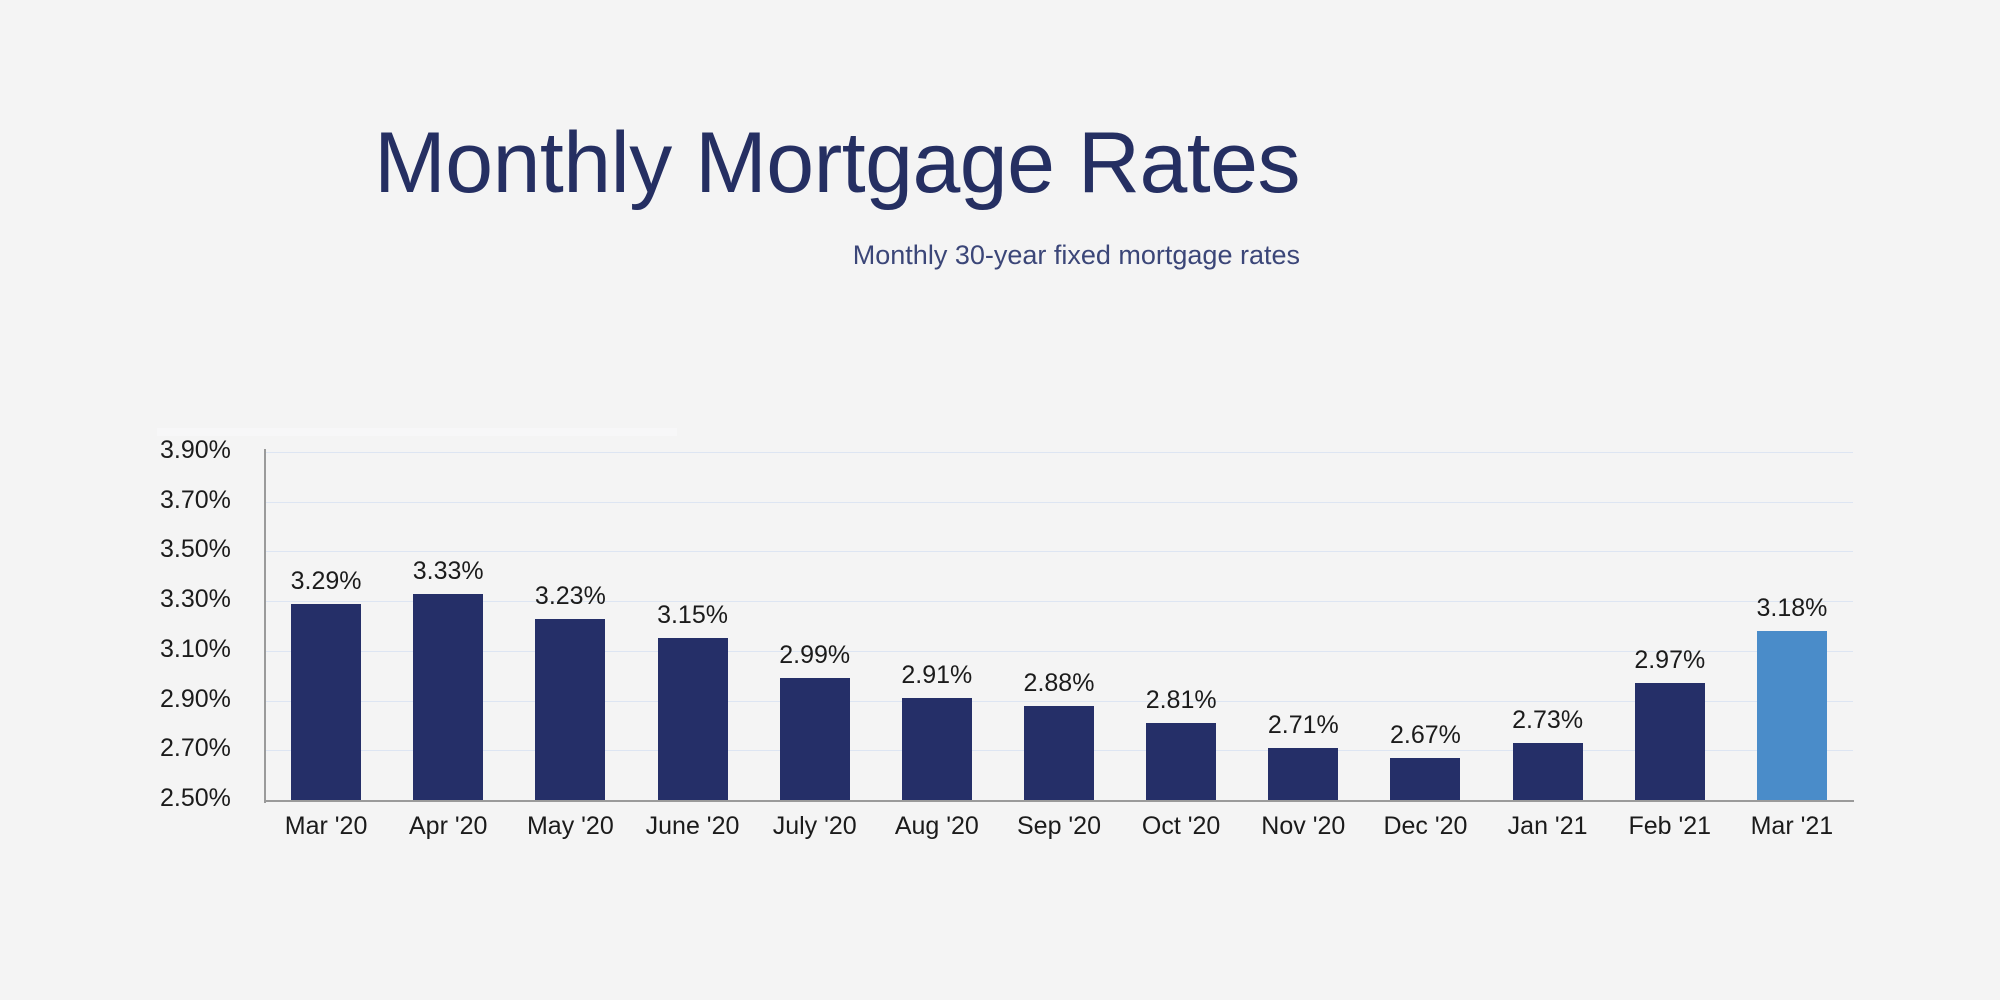 The height and width of the screenshot is (1000, 2000). Describe the element at coordinates (815, 626) in the screenshot. I see `bar-slot: 2.99%` at that location.